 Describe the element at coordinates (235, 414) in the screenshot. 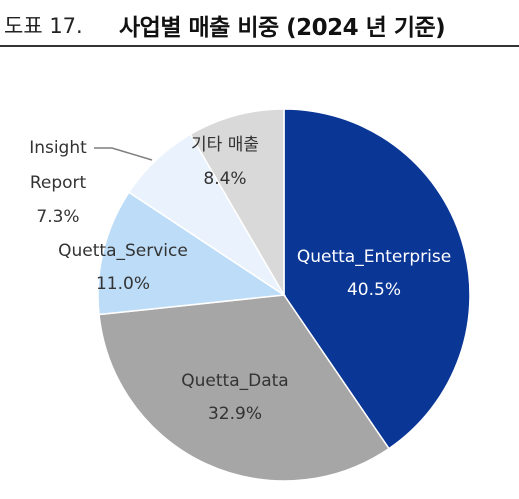

I see `slice-value-quetta-data: 32.9%` at that location.